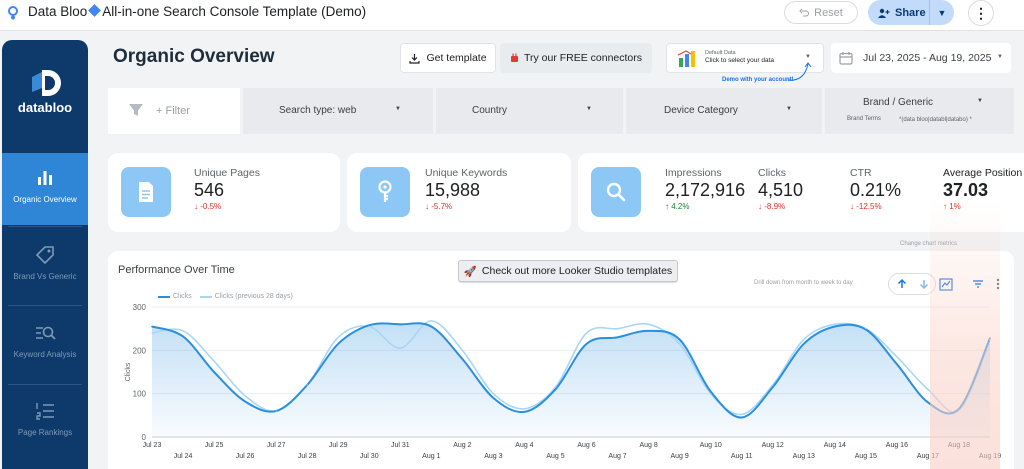 The image size is (1024, 469). I want to click on sidebar-item-page-rankings: Page Rankings, so click(45, 422).